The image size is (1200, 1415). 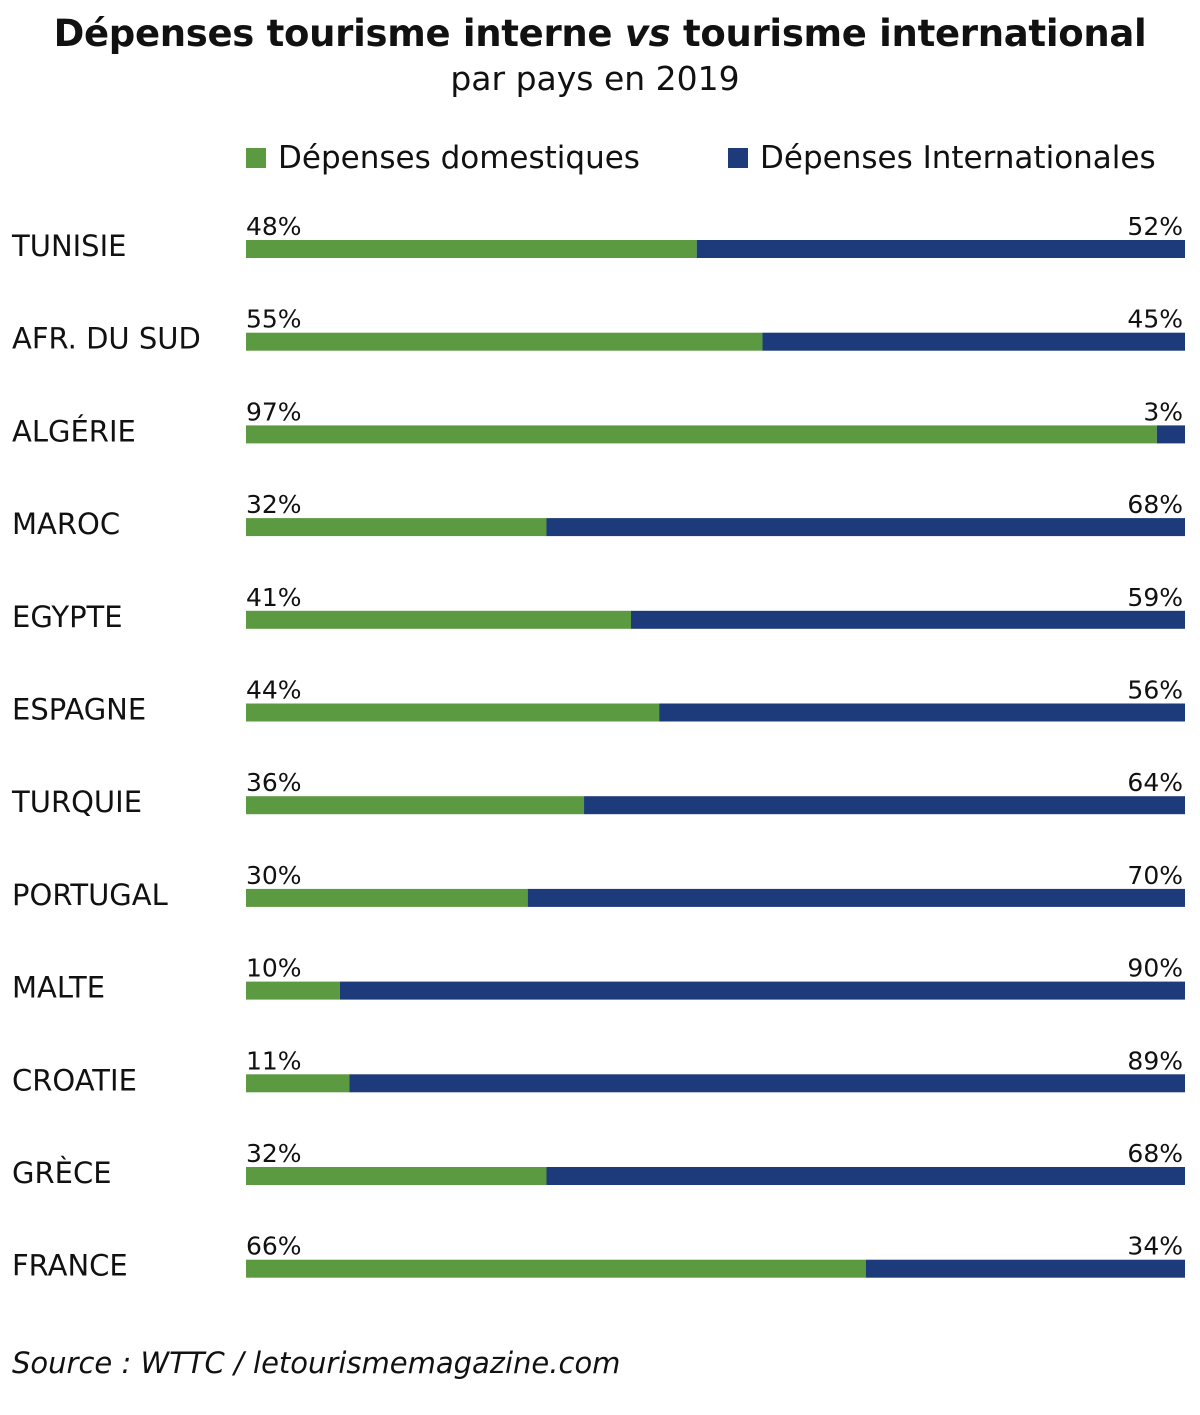 What do you see at coordinates (90, 895) in the screenshot?
I see `category-label: PORTUGAL` at bounding box center [90, 895].